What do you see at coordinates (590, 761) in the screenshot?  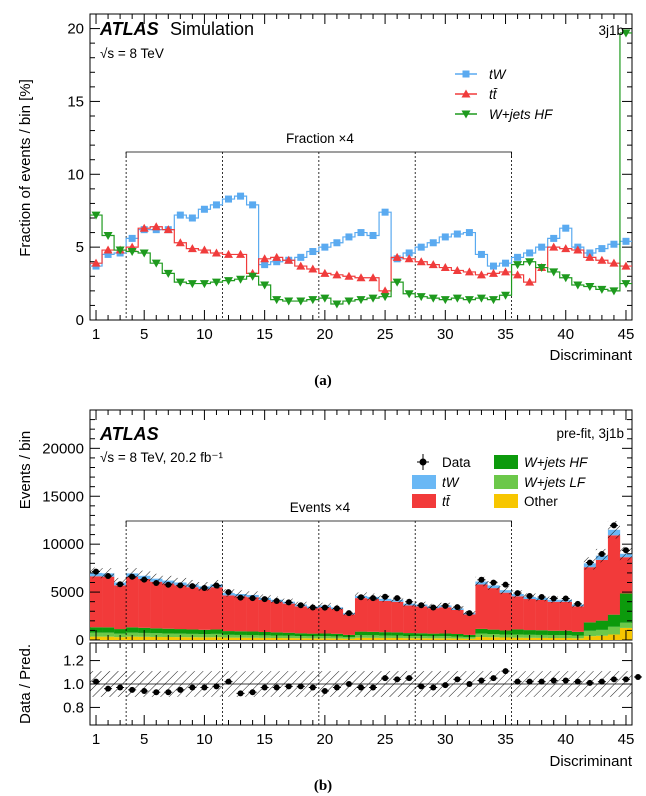 I see `panel-b-xlabel: Discriminant` at bounding box center [590, 761].